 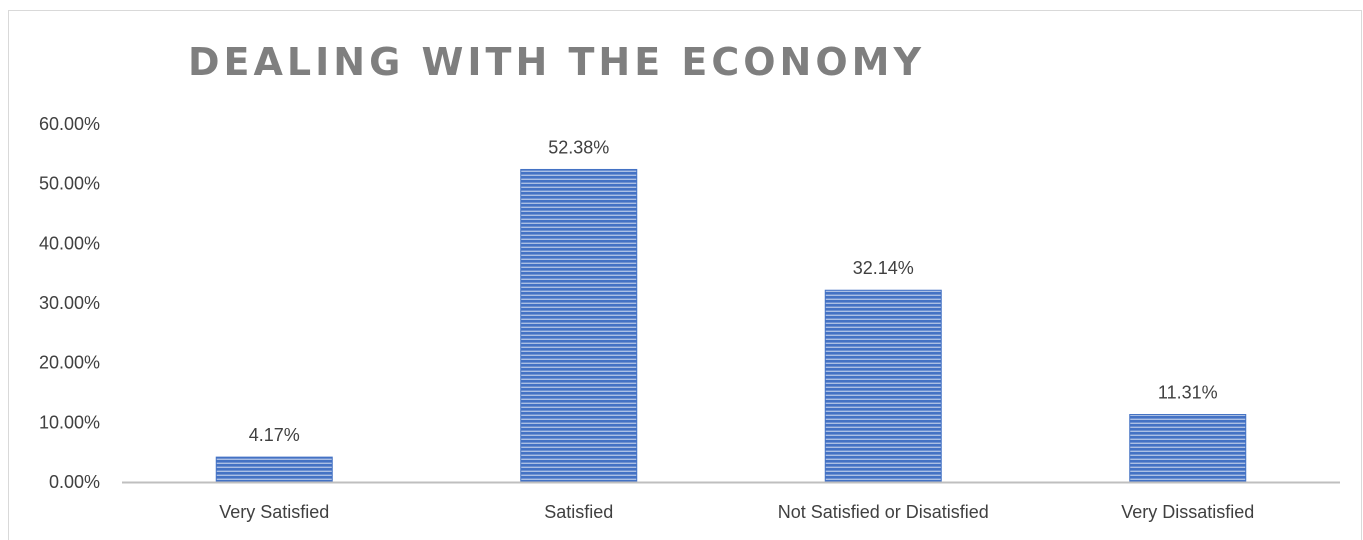 I want to click on y-tick-label: 0.00%, so click(x=74, y=482).